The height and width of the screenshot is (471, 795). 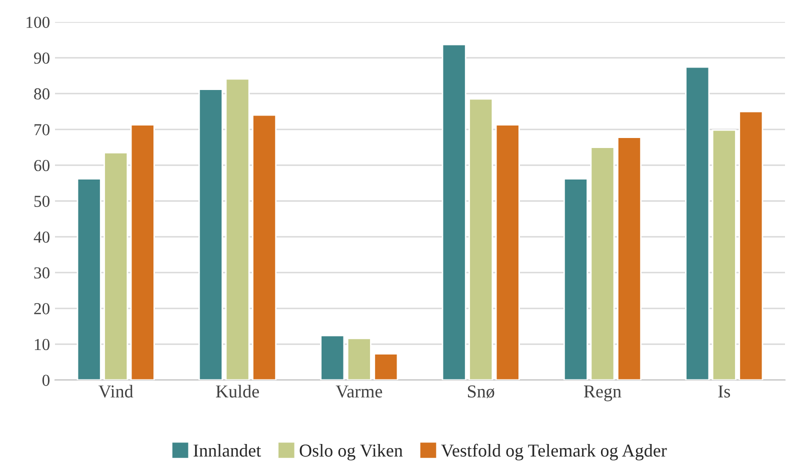 What do you see at coordinates (603, 394) in the screenshot?
I see `x-tick-label: Regn` at bounding box center [603, 394].